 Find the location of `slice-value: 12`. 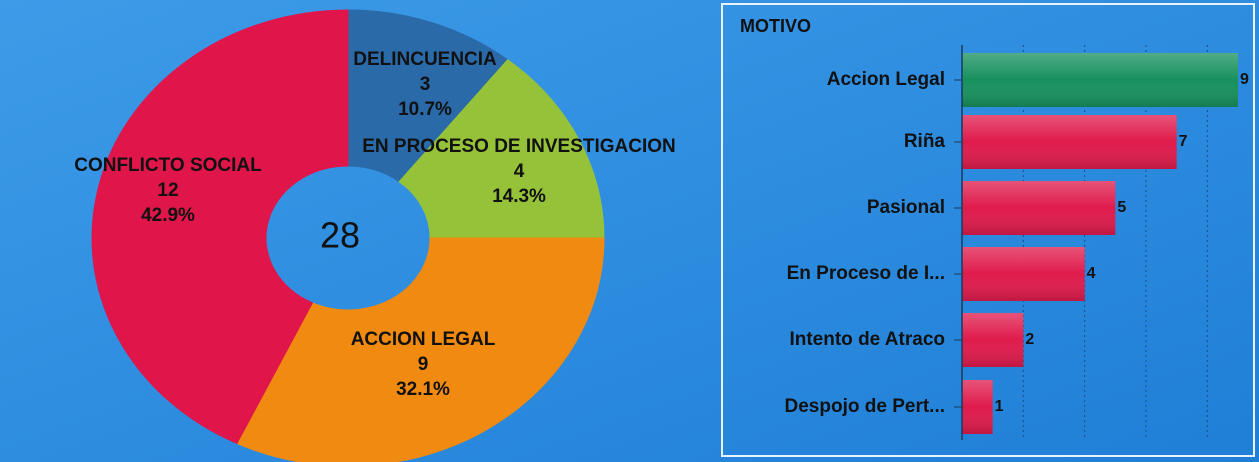

slice-value: 12 is located at coordinates (167, 190).